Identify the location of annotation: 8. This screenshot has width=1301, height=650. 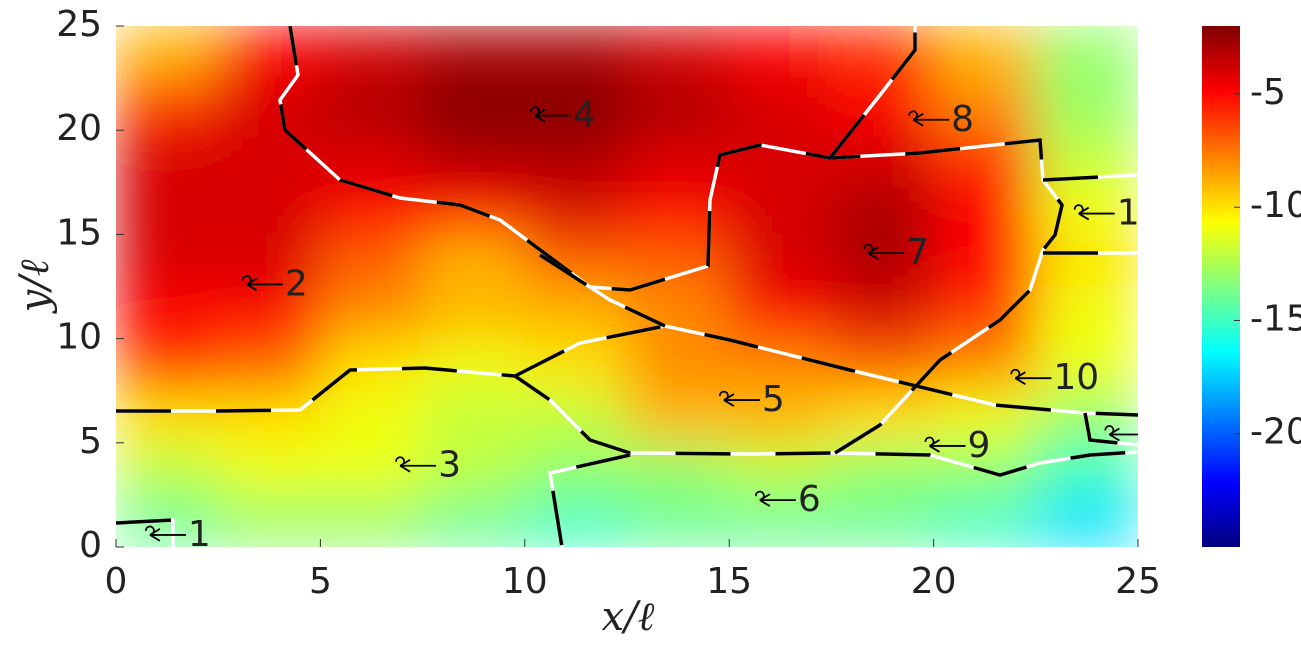
(941, 119).